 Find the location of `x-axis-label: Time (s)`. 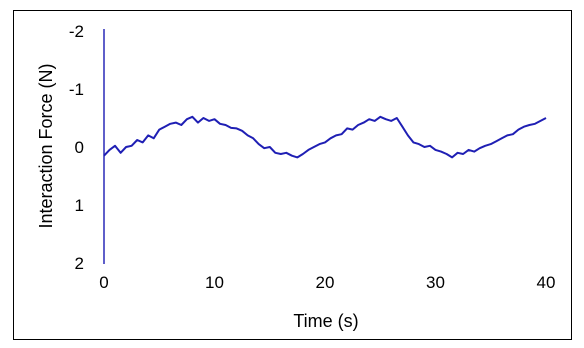

x-axis-label: Time (s) is located at coordinates (325, 321).